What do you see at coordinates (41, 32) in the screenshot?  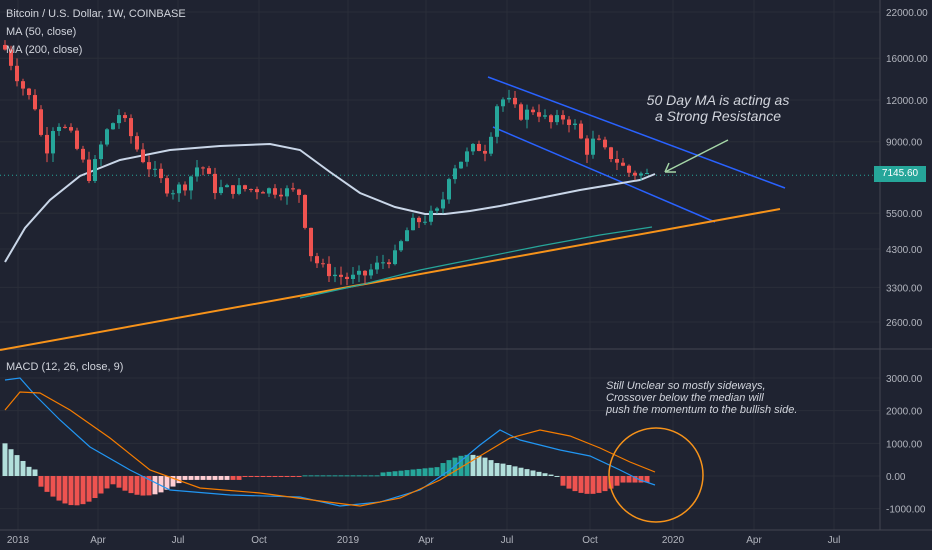 I see `ma50-legend: MA (50, close)` at bounding box center [41, 32].